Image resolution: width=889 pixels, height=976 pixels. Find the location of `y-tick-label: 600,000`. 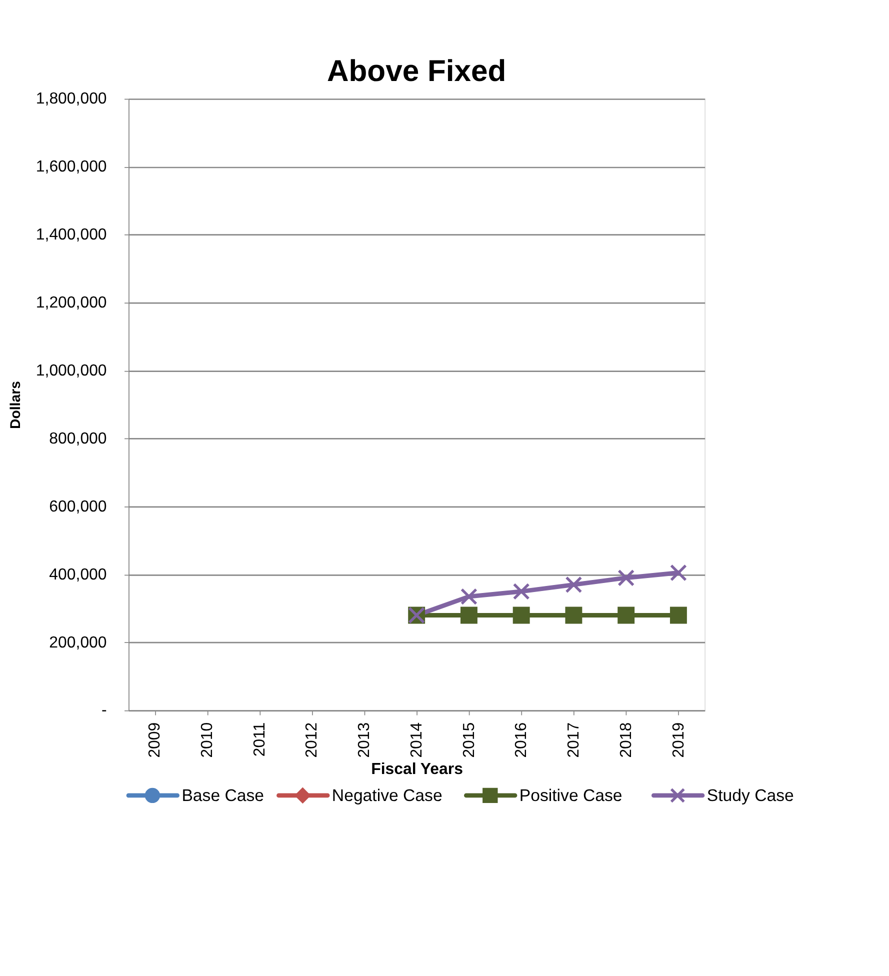

y-tick-label: 600,000 is located at coordinates (78, 507).